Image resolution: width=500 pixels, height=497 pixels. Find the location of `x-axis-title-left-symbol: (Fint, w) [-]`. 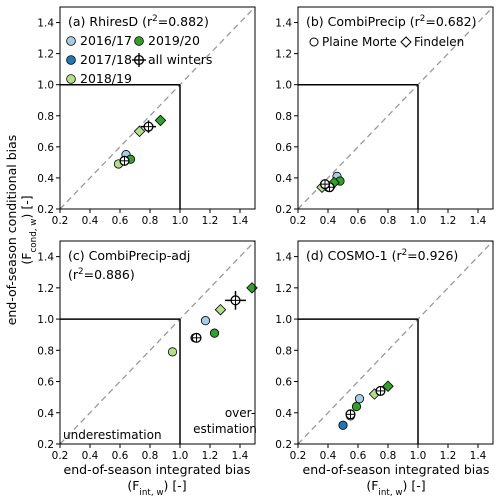

x-axis-title-left-symbol: (Fint, w) [-] is located at coordinates (156, 487).